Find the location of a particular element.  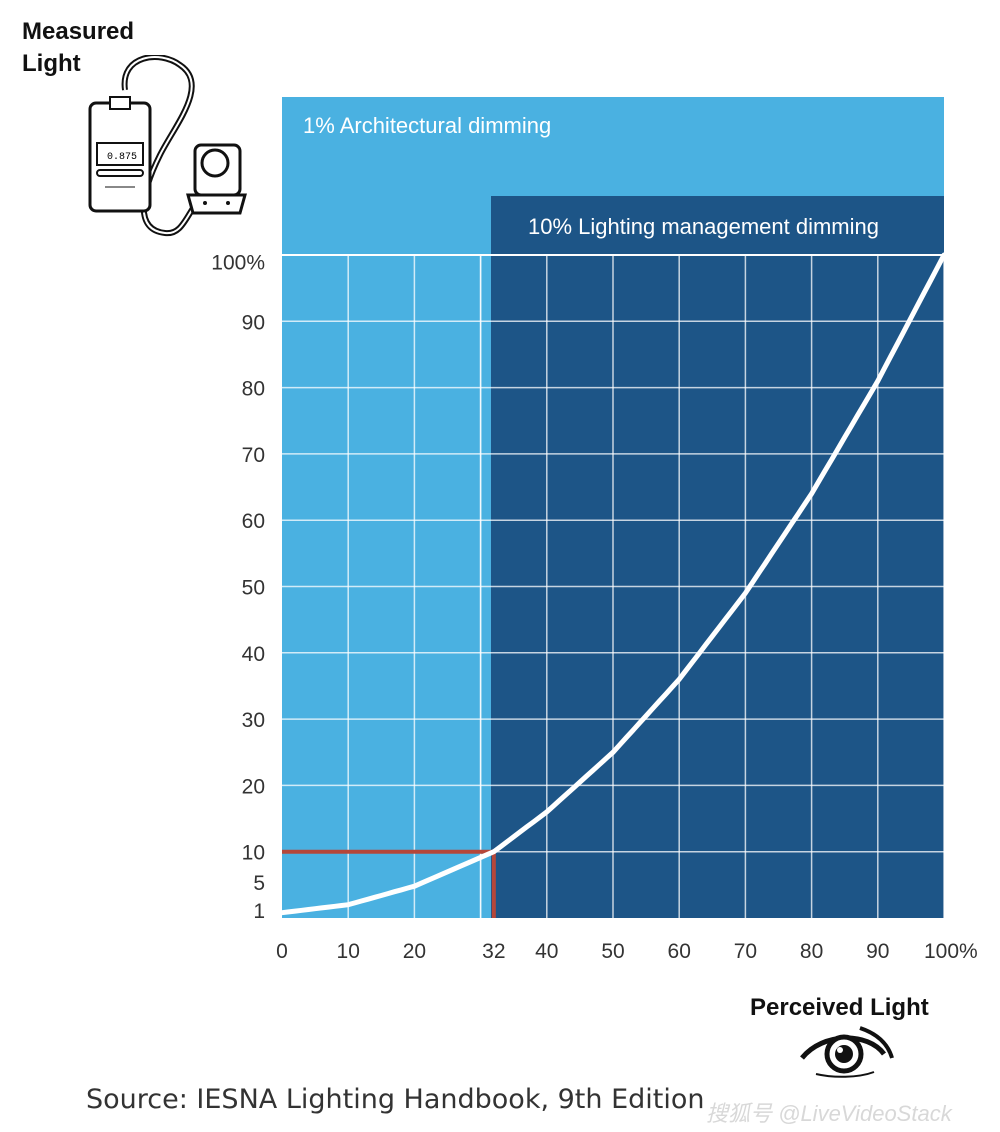

measured-line2: Light is located at coordinates (51, 63).